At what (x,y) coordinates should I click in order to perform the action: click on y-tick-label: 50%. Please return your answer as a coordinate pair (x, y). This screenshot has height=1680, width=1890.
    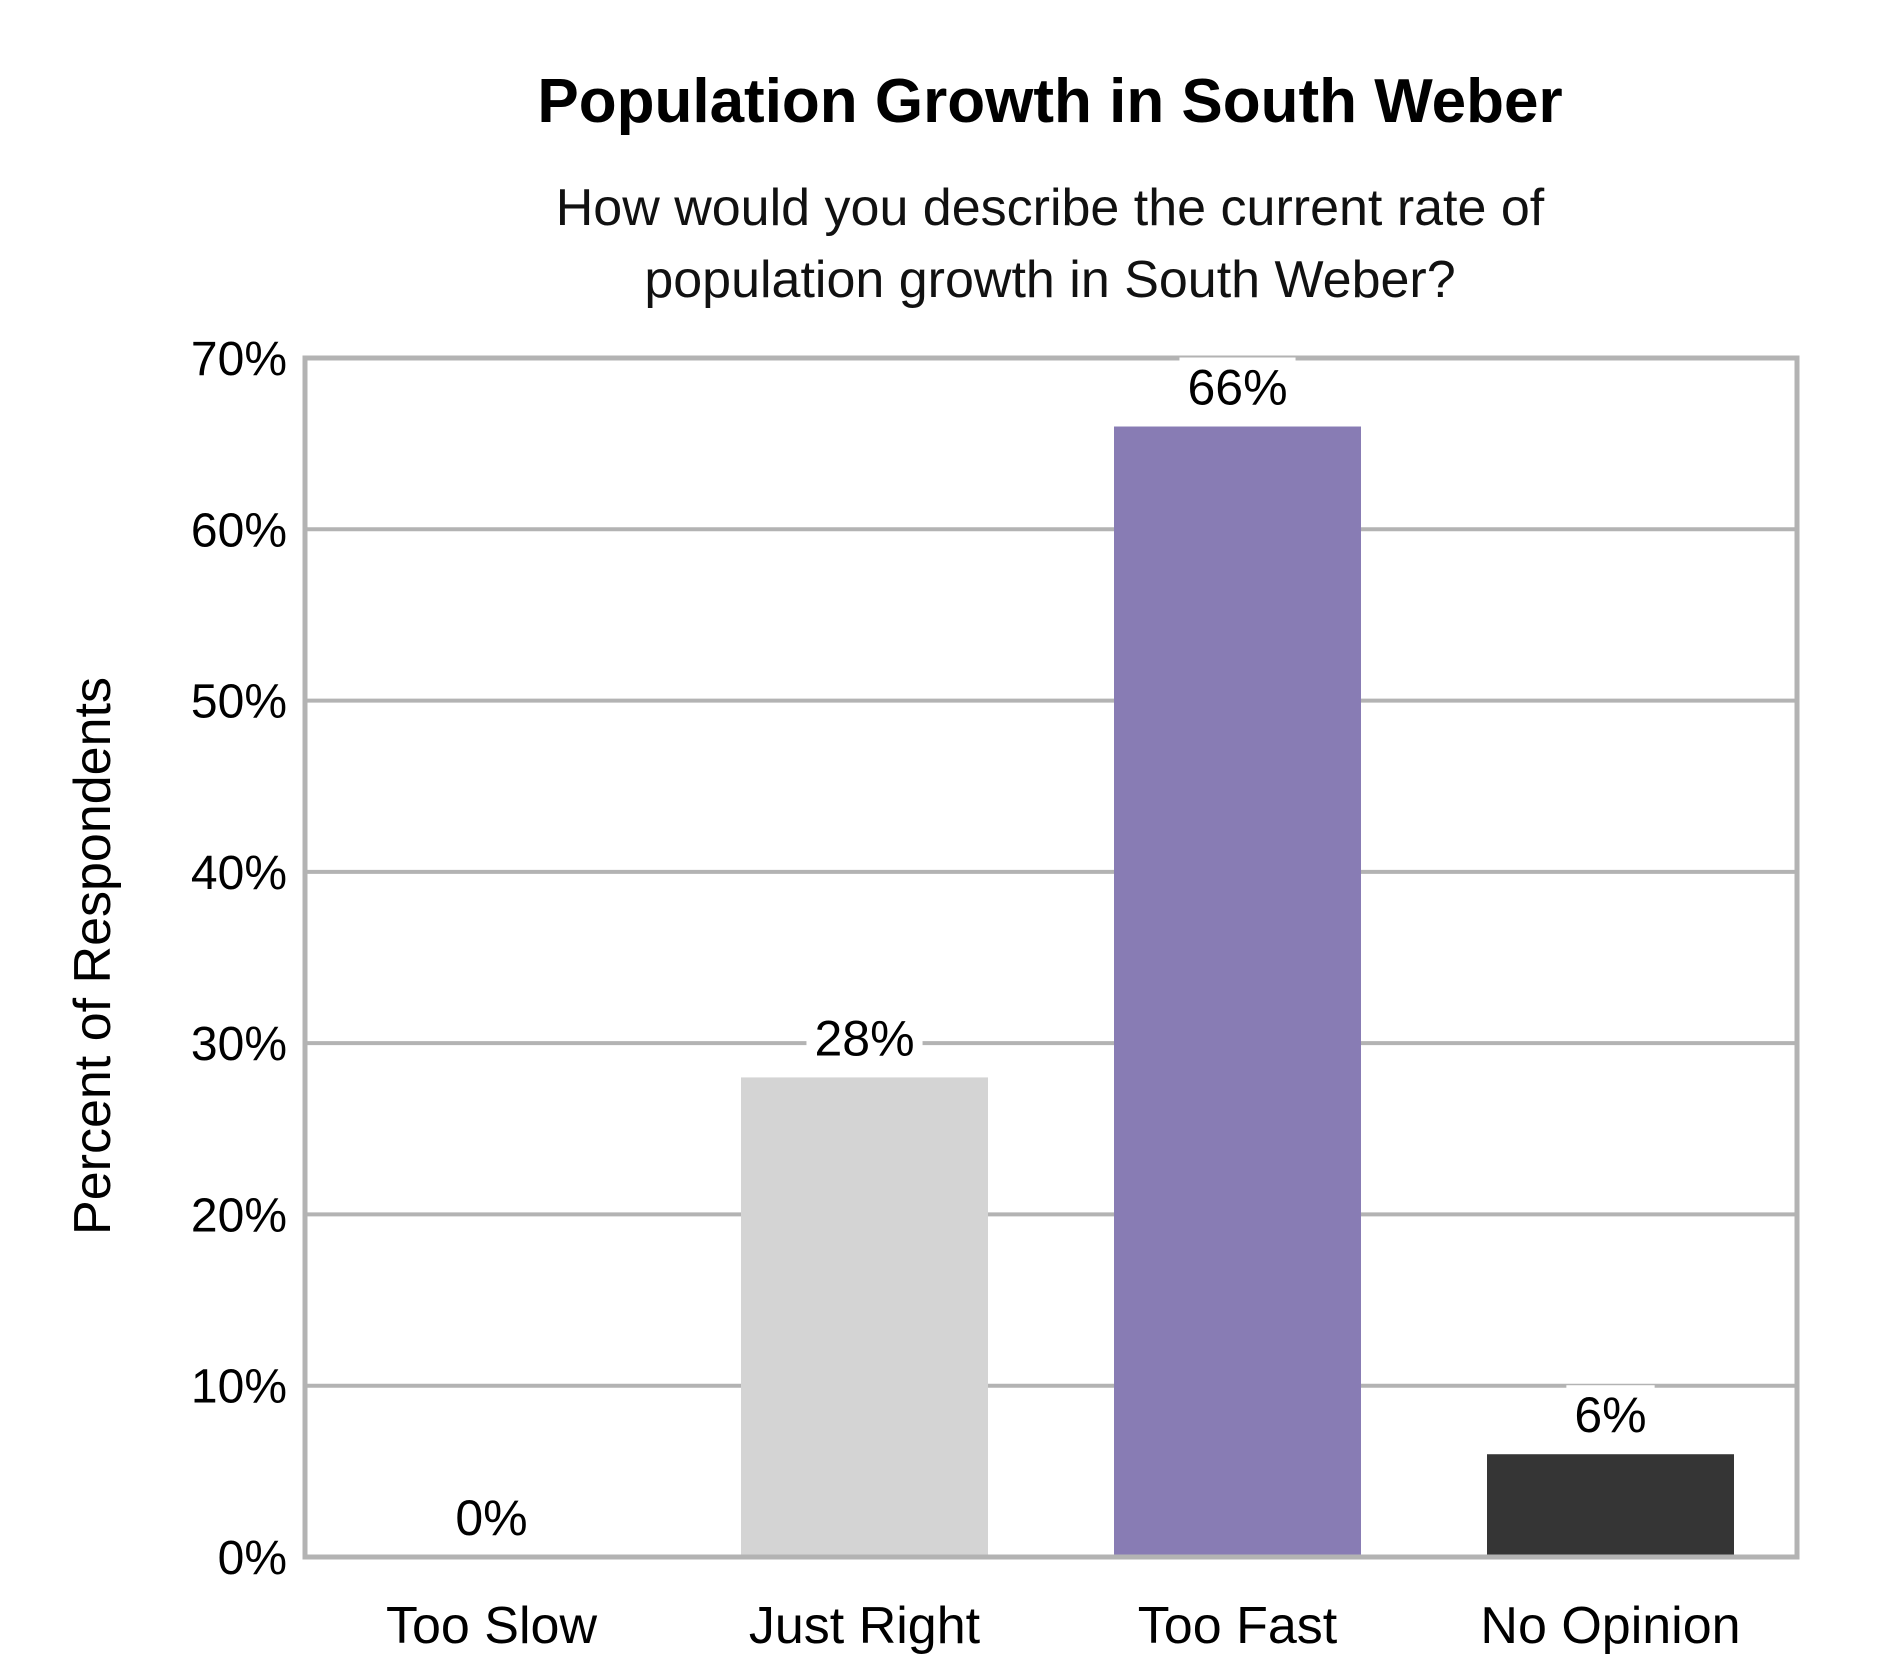
    Looking at the image, I should click on (239, 702).